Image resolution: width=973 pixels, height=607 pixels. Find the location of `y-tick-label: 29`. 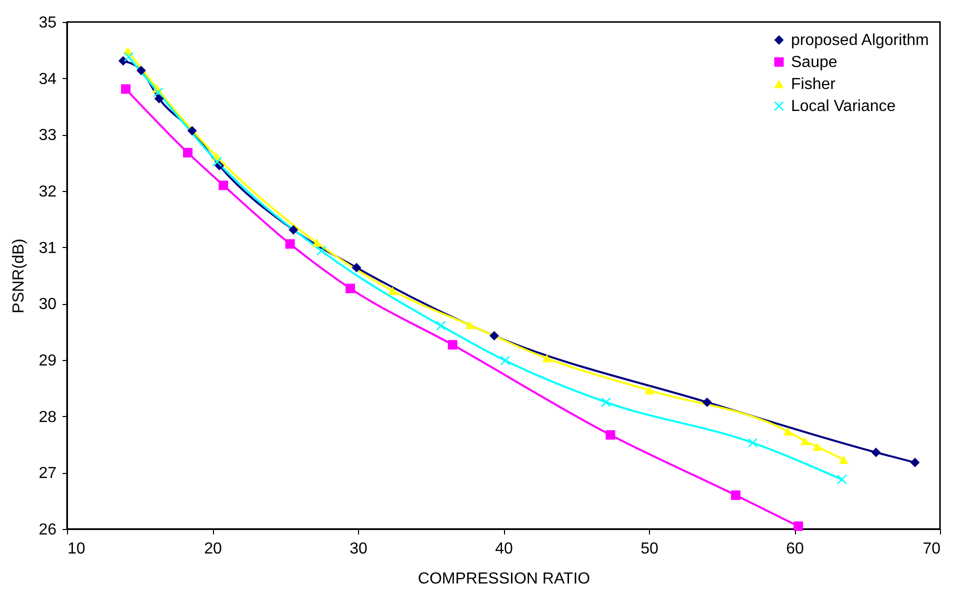

y-tick-label: 29 is located at coordinates (47, 361).